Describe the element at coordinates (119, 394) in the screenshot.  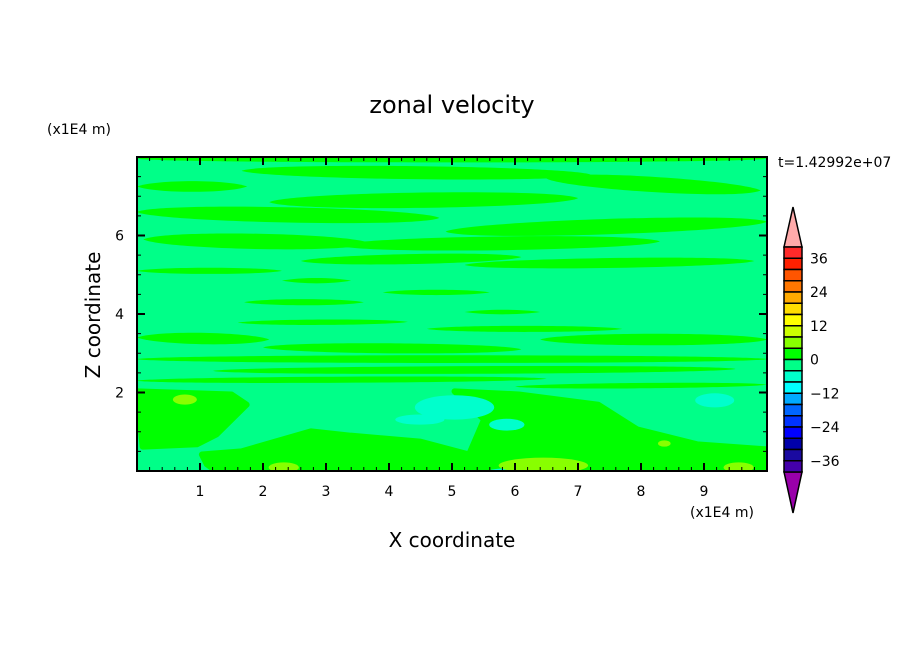
I see `y-tick-label: 2` at that location.